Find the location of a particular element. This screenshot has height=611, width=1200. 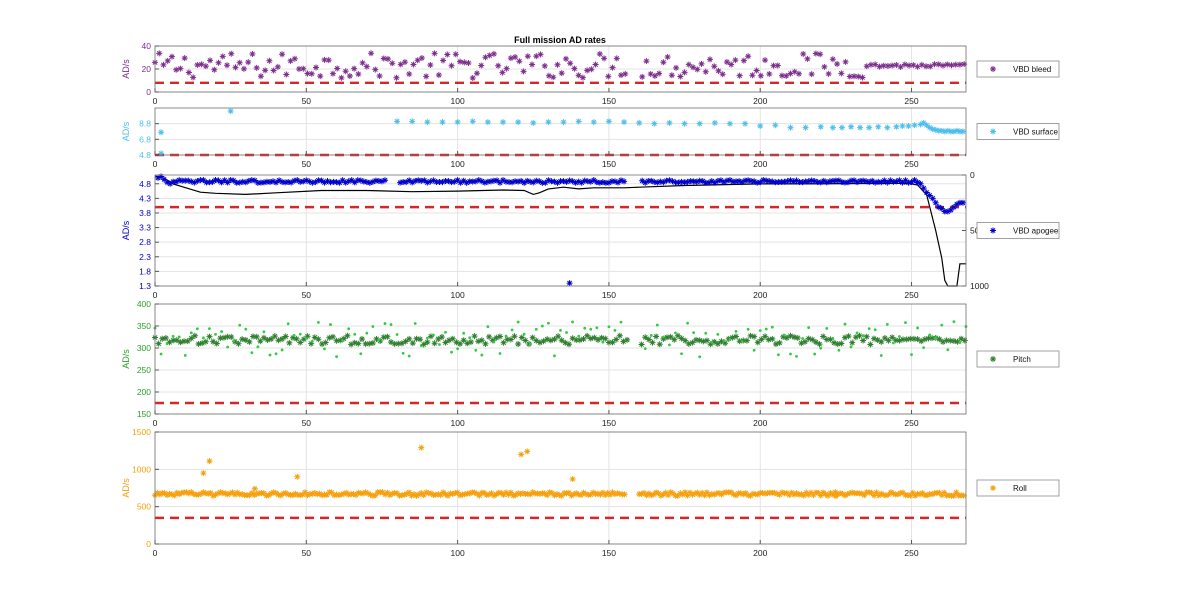

y-tick-label: 2.3 is located at coordinates (145, 257).